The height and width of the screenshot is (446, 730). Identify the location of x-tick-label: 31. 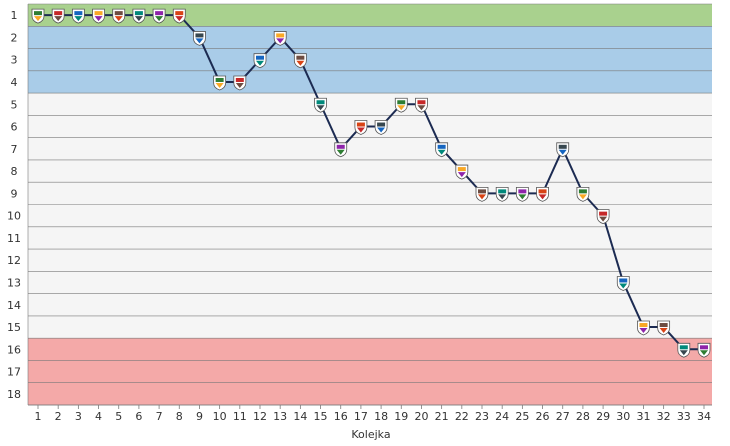
(643, 416).